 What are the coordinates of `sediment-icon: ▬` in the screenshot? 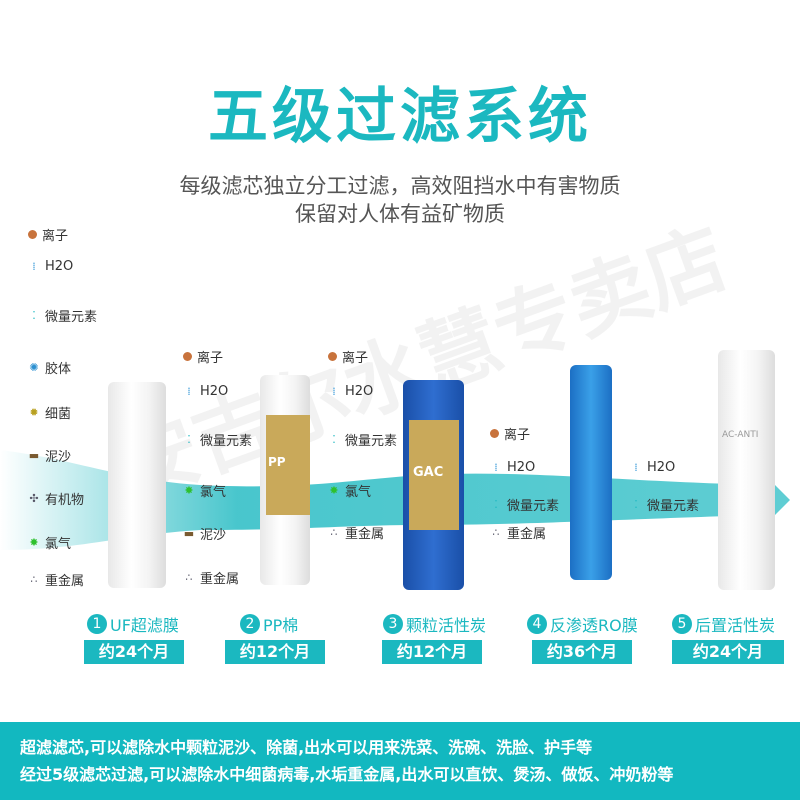 It's located at (189, 533).